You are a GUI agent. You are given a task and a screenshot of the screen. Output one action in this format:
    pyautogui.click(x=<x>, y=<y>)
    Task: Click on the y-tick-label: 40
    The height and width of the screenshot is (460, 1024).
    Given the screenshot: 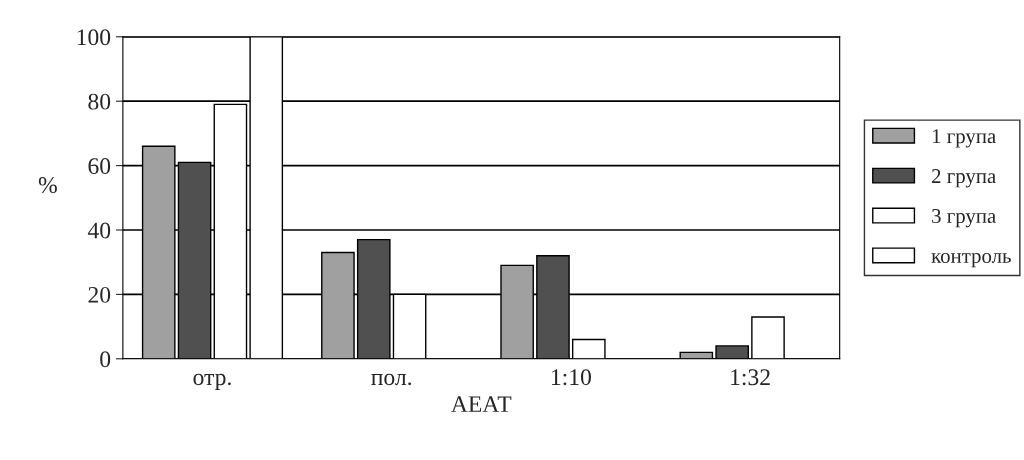 What is the action you would take?
    pyautogui.click(x=99, y=230)
    